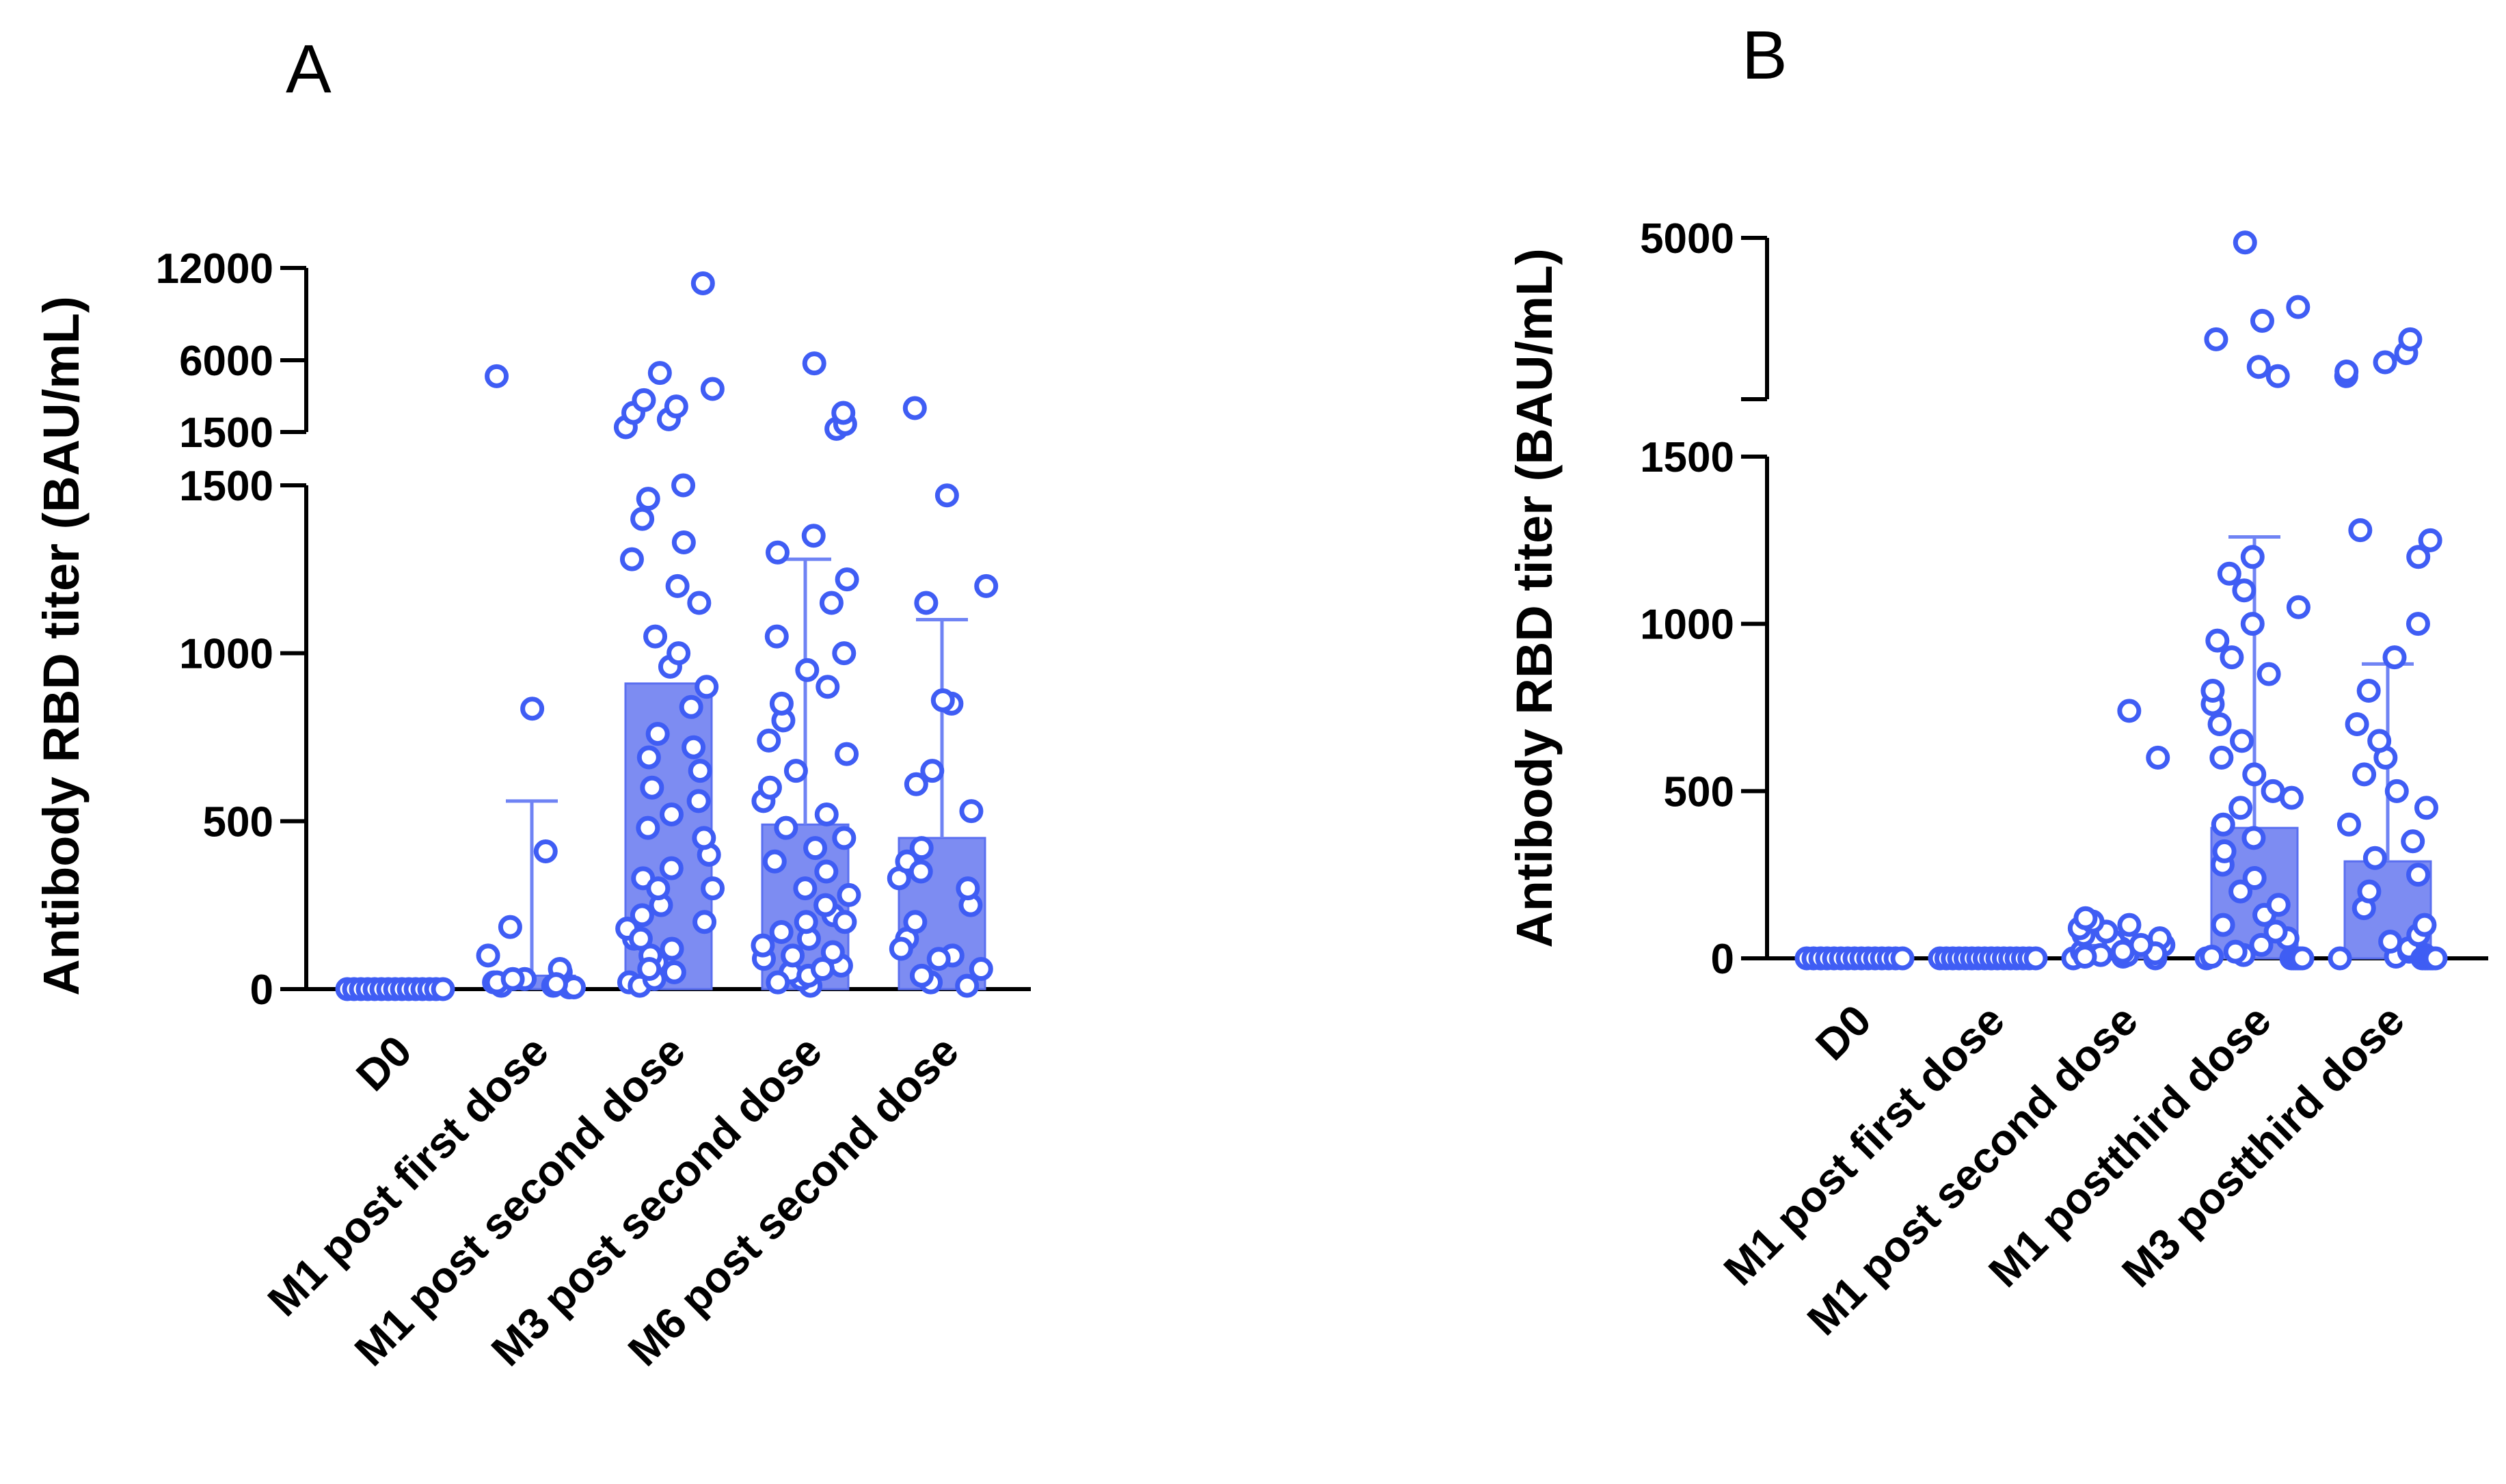 The width and height of the screenshot is (2506, 1484). I want to click on y-tick-label: 5000, so click(1687, 238).